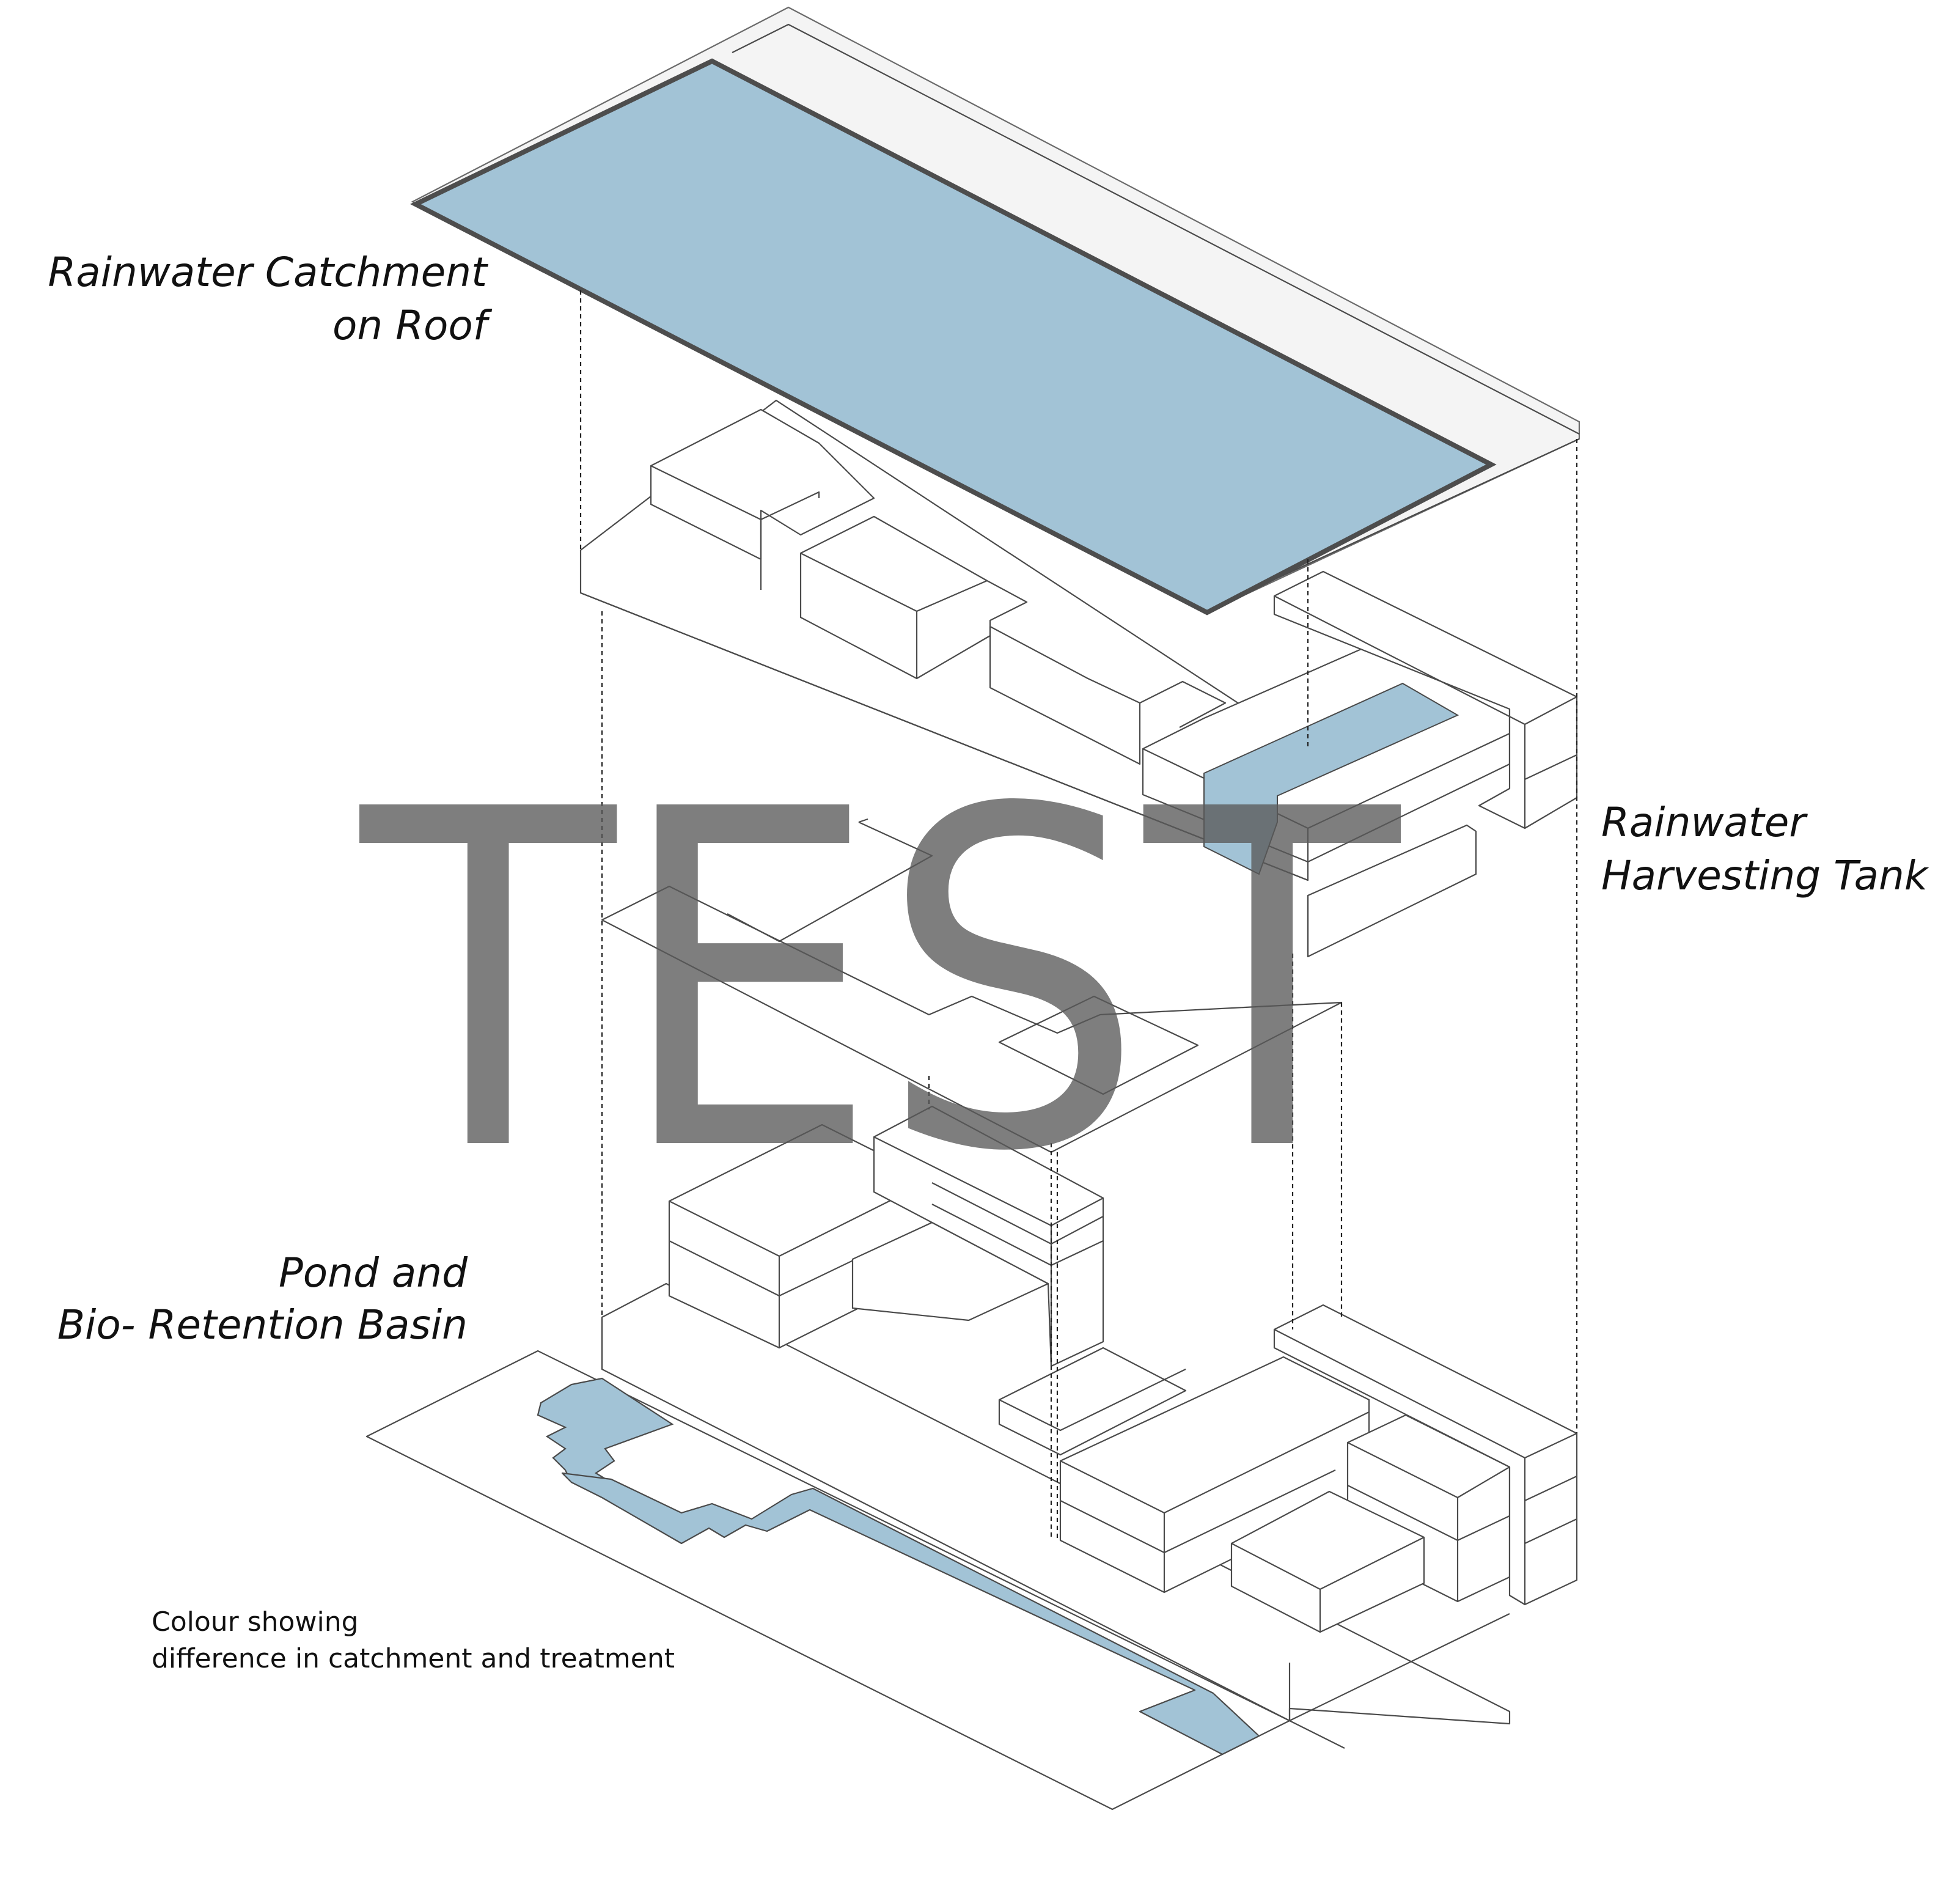 Image resolution: width=1960 pixels, height=1879 pixels. Describe the element at coordinates (413, 1658) in the screenshot. I see `legend-line2: difference in catchment and treatment` at that location.